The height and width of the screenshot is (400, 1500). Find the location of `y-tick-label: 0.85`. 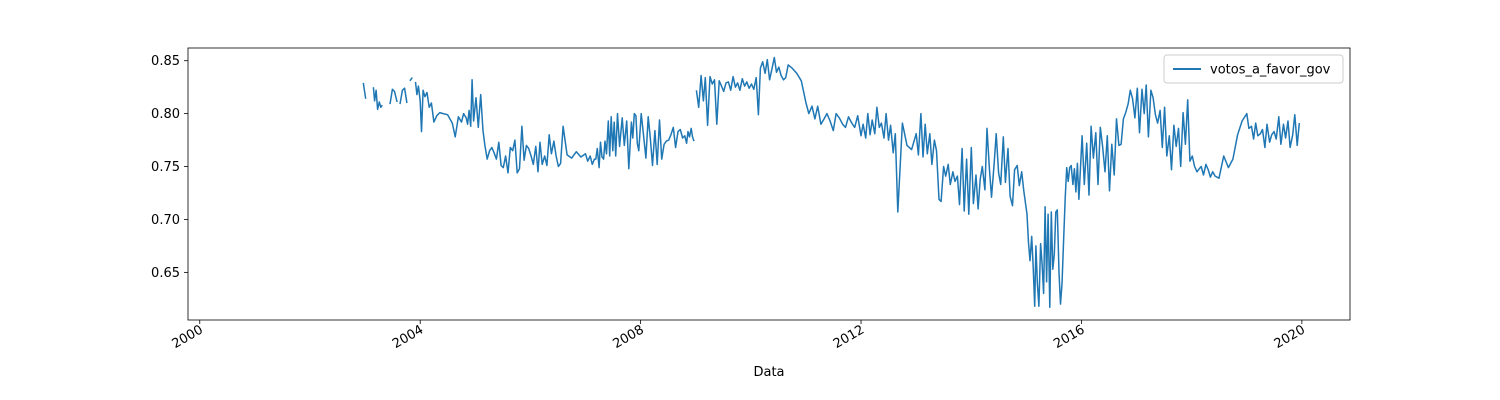

y-tick-label: 0.85 is located at coordinates (165, 61).